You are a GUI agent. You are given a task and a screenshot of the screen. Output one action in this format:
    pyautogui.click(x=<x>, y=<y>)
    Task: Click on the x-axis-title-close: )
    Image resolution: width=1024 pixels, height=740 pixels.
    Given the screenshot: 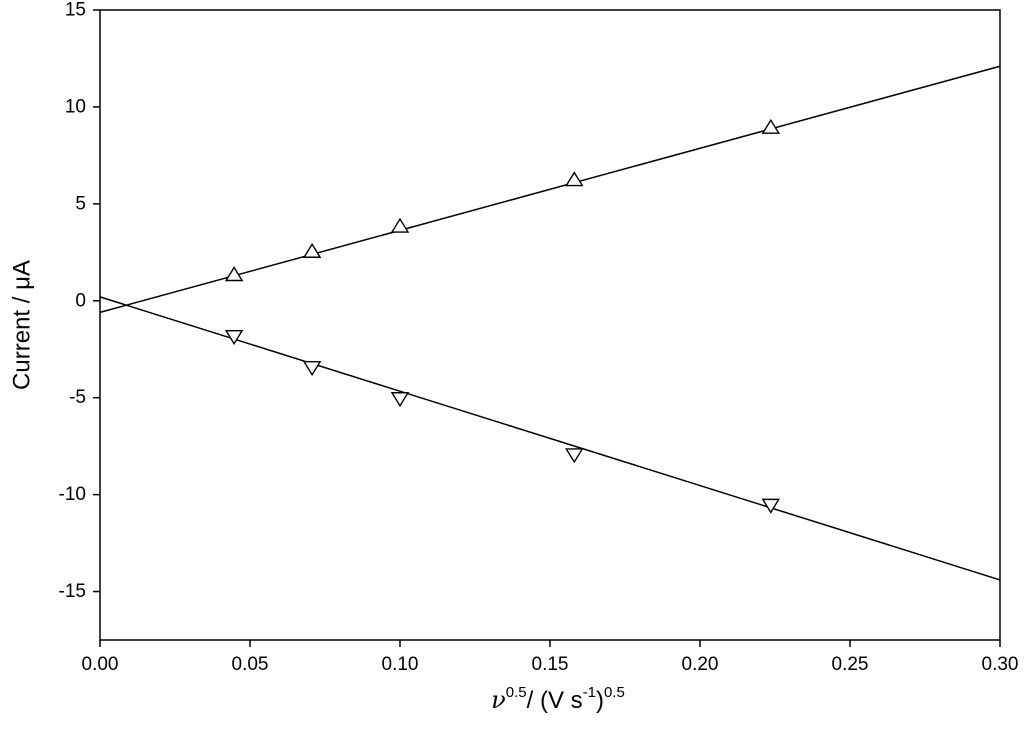 What is the action you would take?
    pyautogui.click(x=600, y=700)
    